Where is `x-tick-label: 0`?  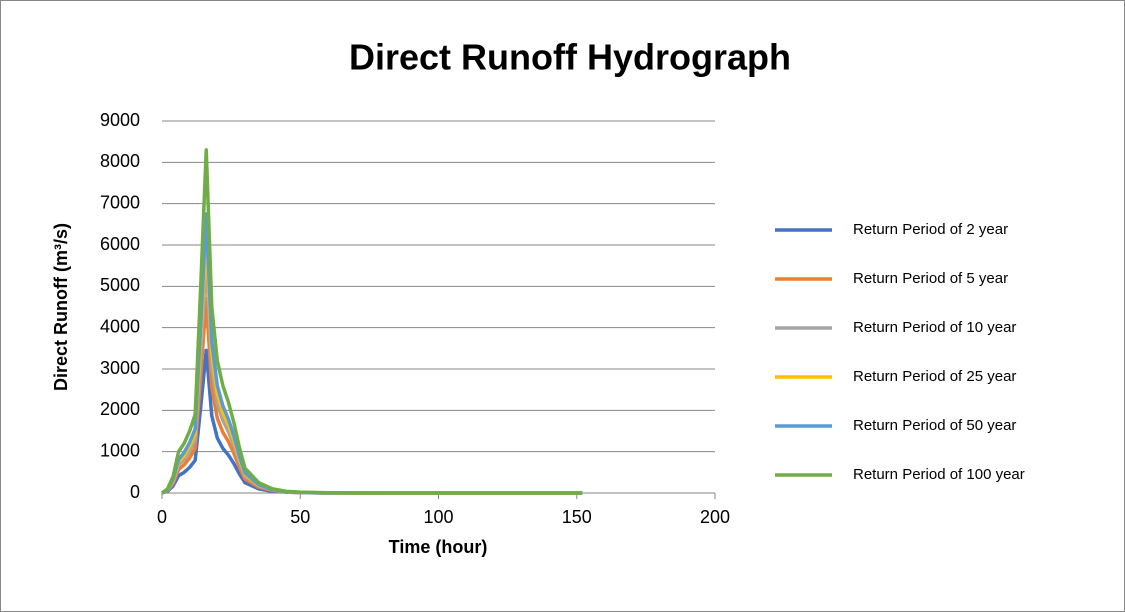 x-tick-label: 0 is located at coordinates (162, 517).